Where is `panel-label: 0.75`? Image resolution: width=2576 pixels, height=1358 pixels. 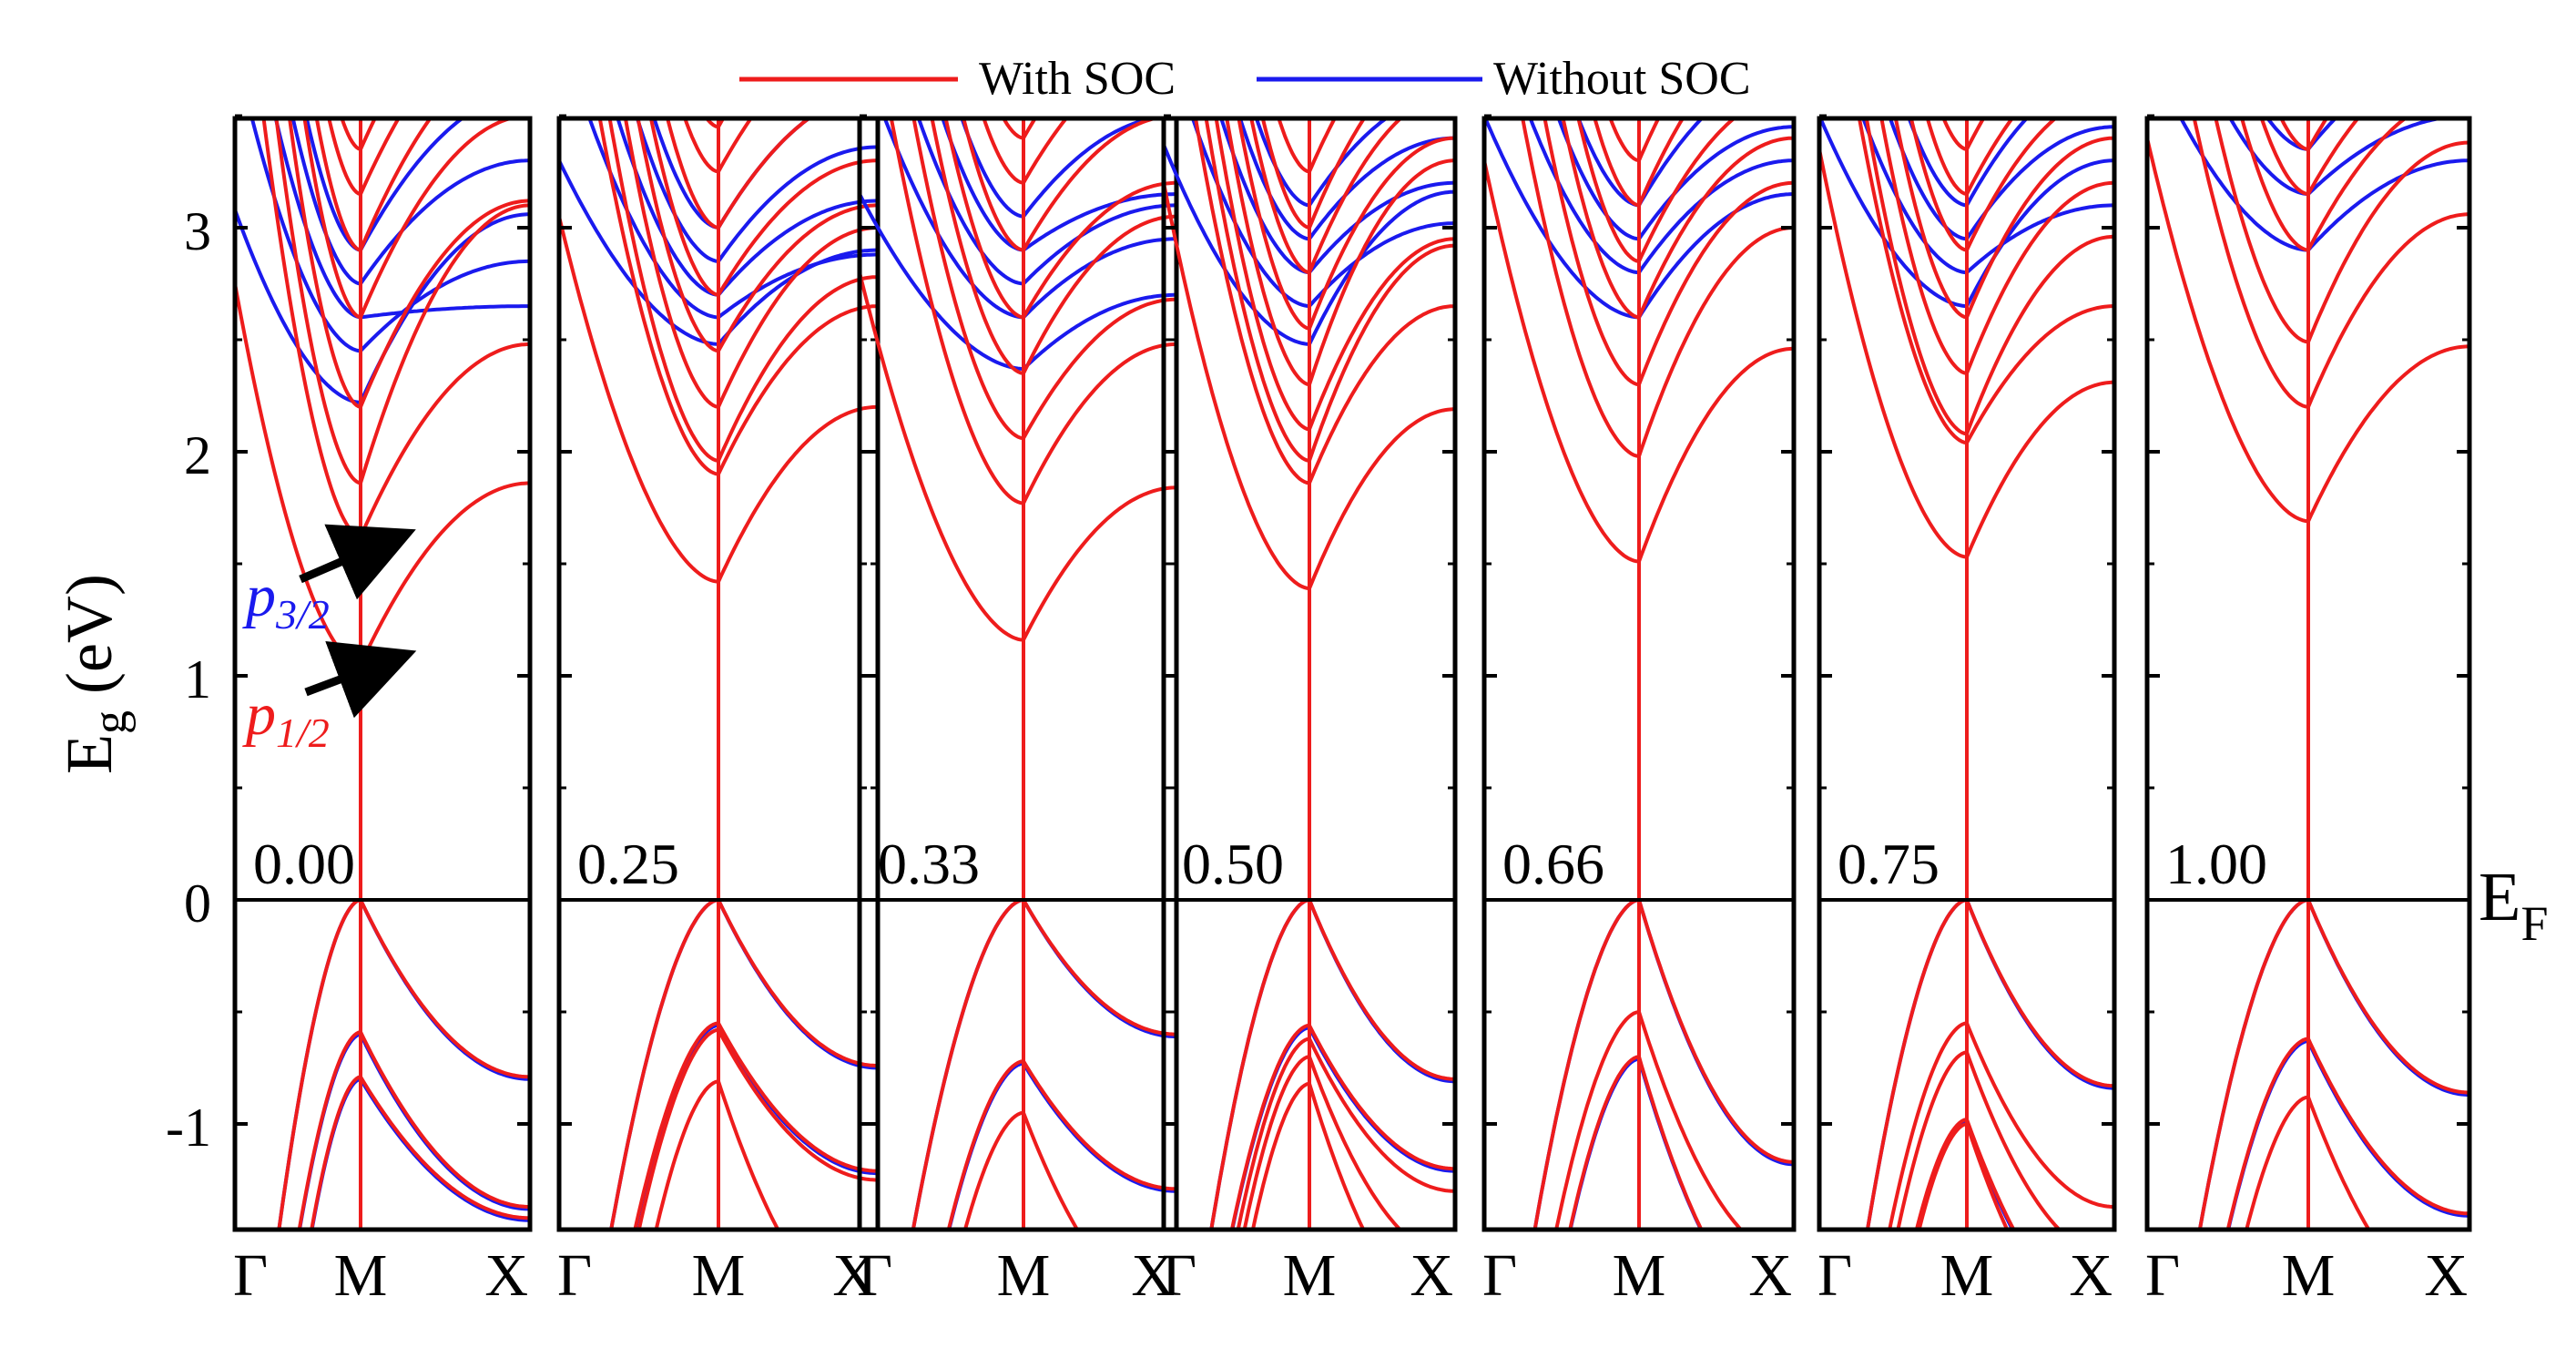 panel-label: 0.75 is located at coordinates (1889, 864).